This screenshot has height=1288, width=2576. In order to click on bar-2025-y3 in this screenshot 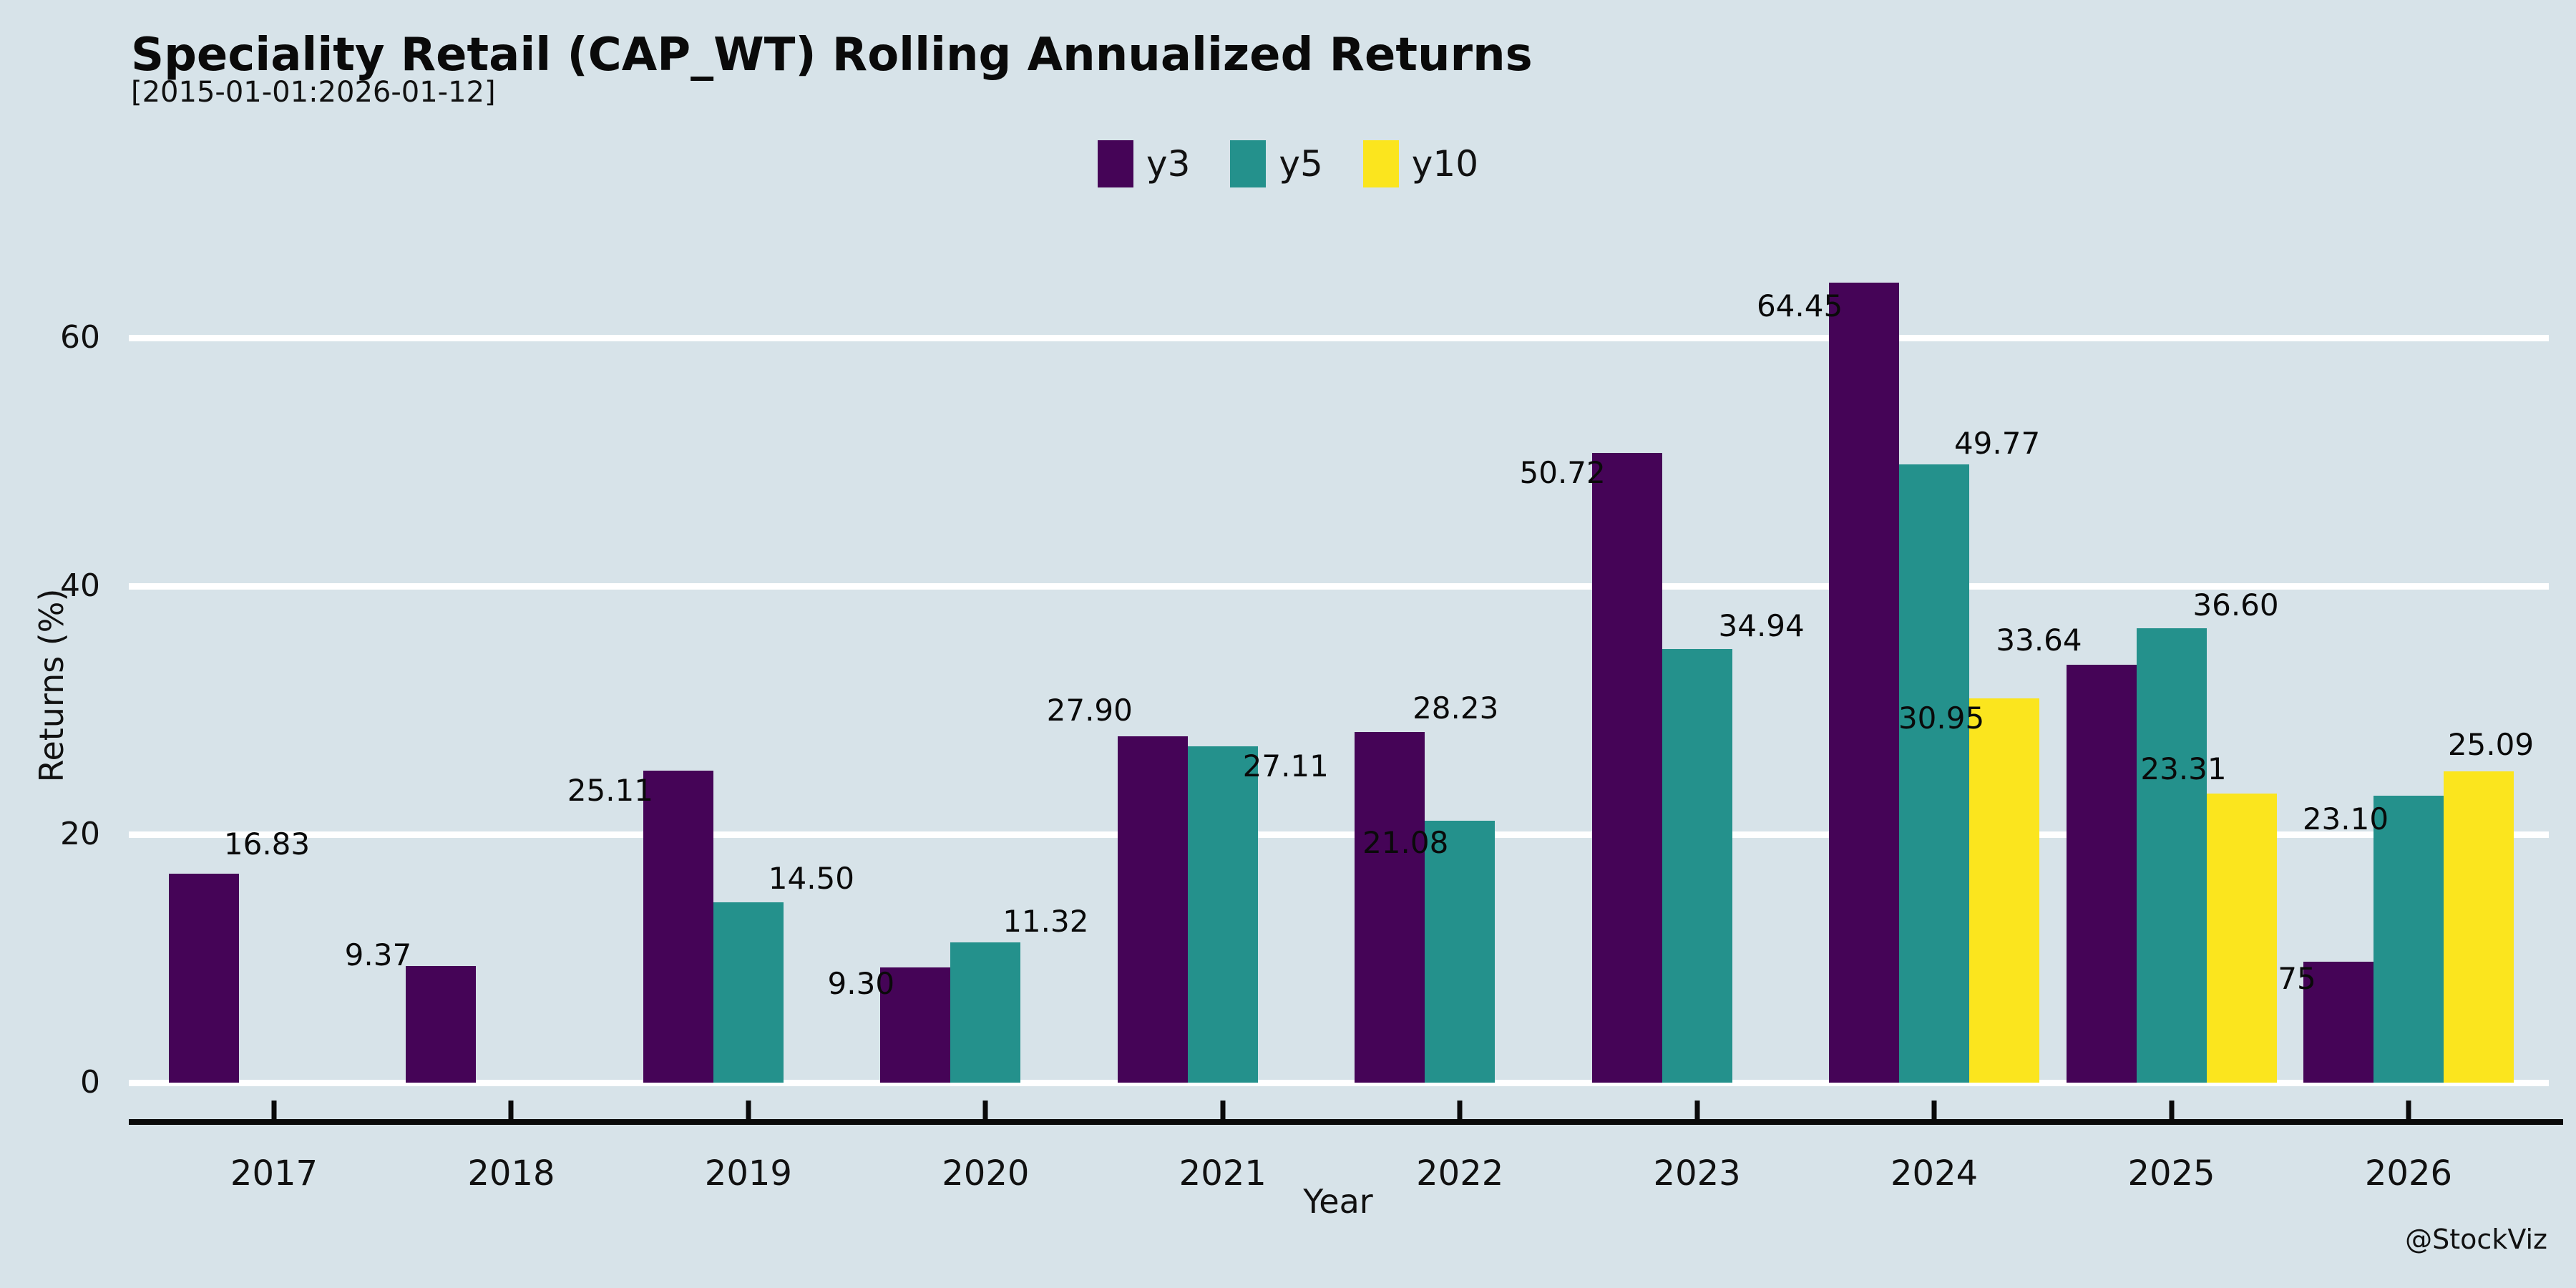, I will do `click(2101, 874)`.